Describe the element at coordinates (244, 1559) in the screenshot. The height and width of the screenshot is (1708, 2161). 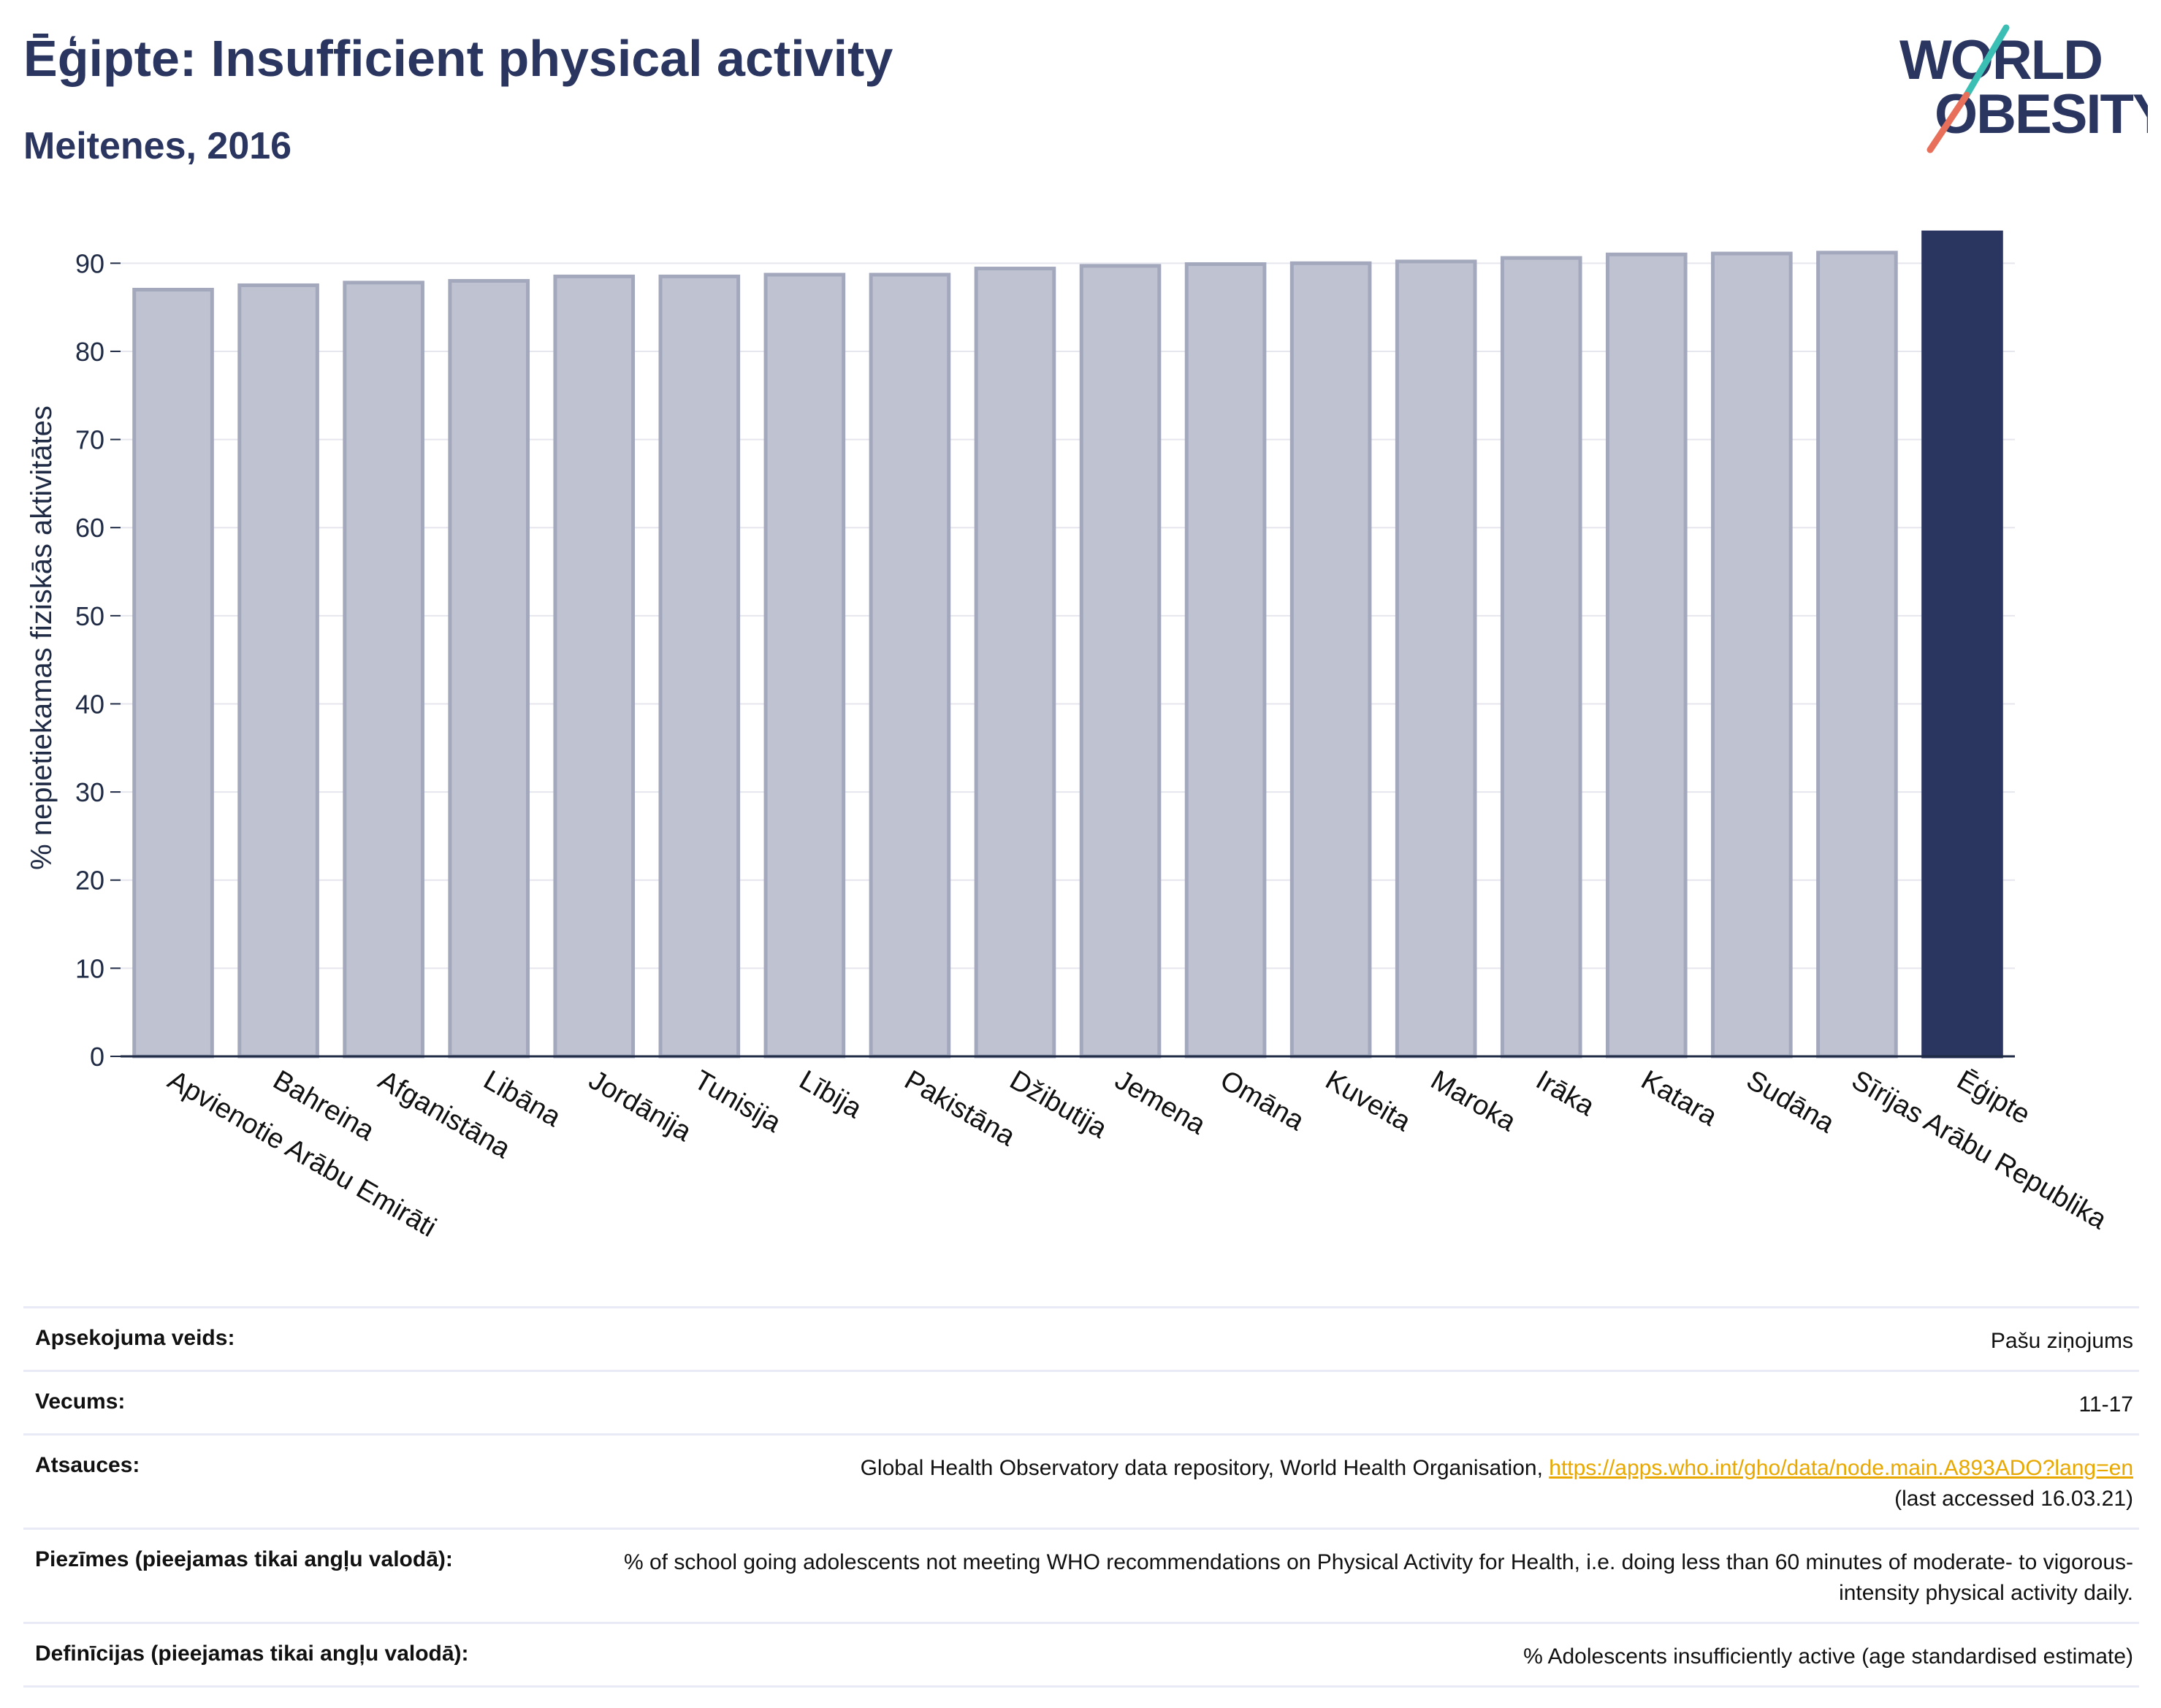
I see `meta-label: Piezīmes (pieejamas tikai angļu valodā):` at that location.